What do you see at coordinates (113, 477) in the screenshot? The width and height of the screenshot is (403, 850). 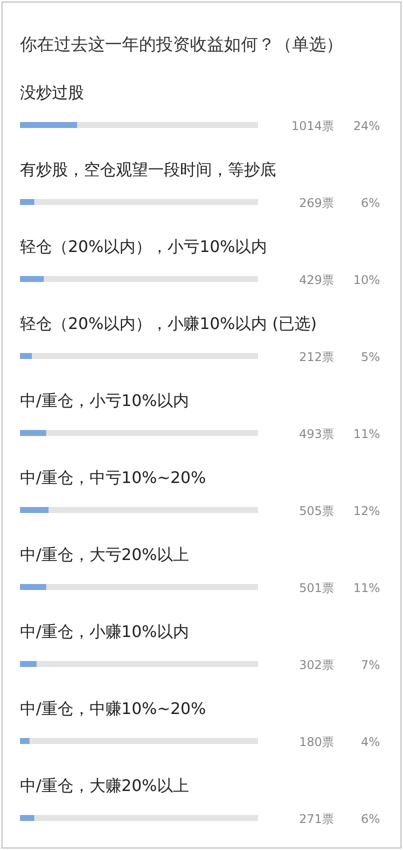 I see `y-tick-label: 中/重仓，中亏10%~20%` at bounding box center [113, 477].